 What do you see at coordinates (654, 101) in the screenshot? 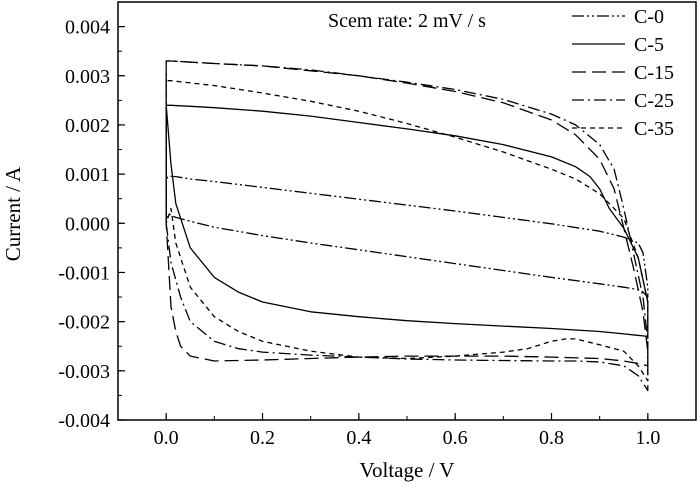
I see `legend-label-c-25: C-25` at bounding box center [654, 101].